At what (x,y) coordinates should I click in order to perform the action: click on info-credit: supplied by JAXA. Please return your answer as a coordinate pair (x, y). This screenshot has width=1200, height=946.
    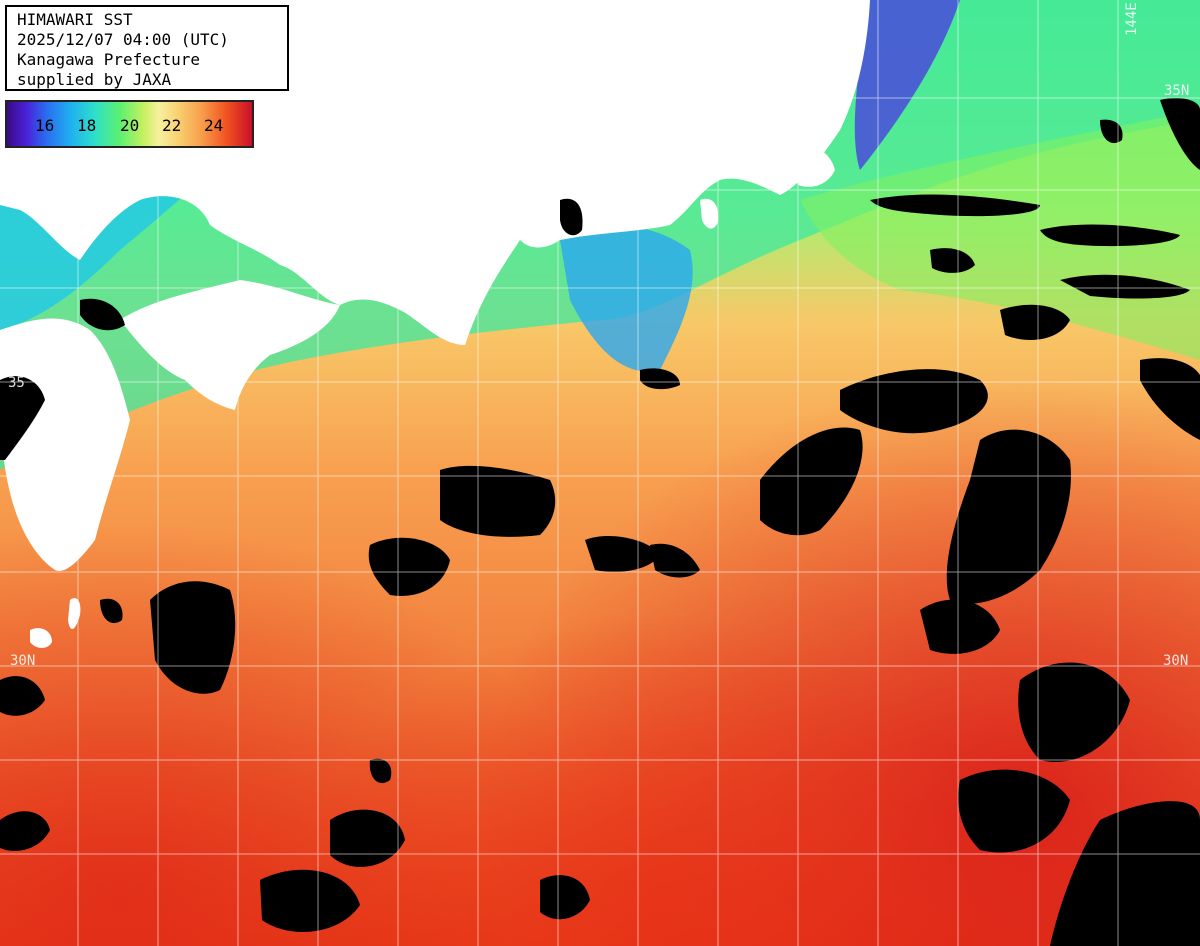
    Looking at the image, I should click on (94, 79).